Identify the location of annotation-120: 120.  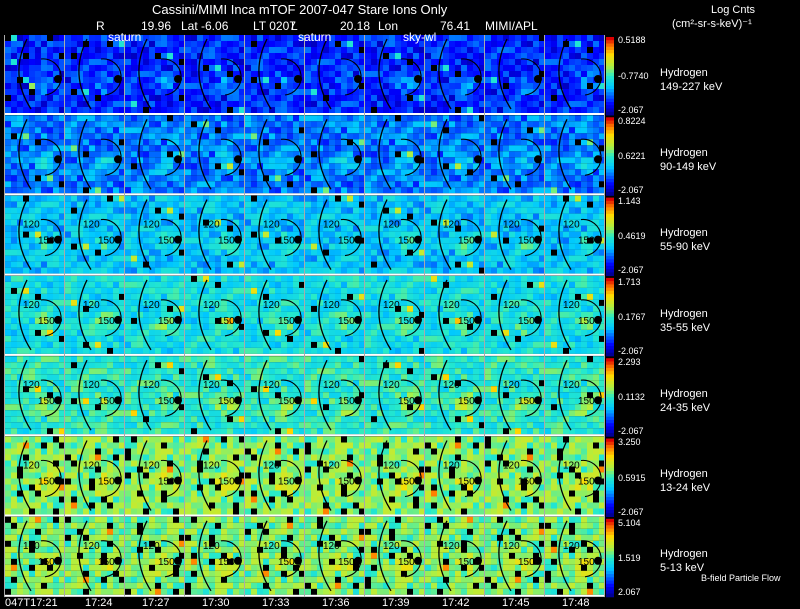
(331, 225).